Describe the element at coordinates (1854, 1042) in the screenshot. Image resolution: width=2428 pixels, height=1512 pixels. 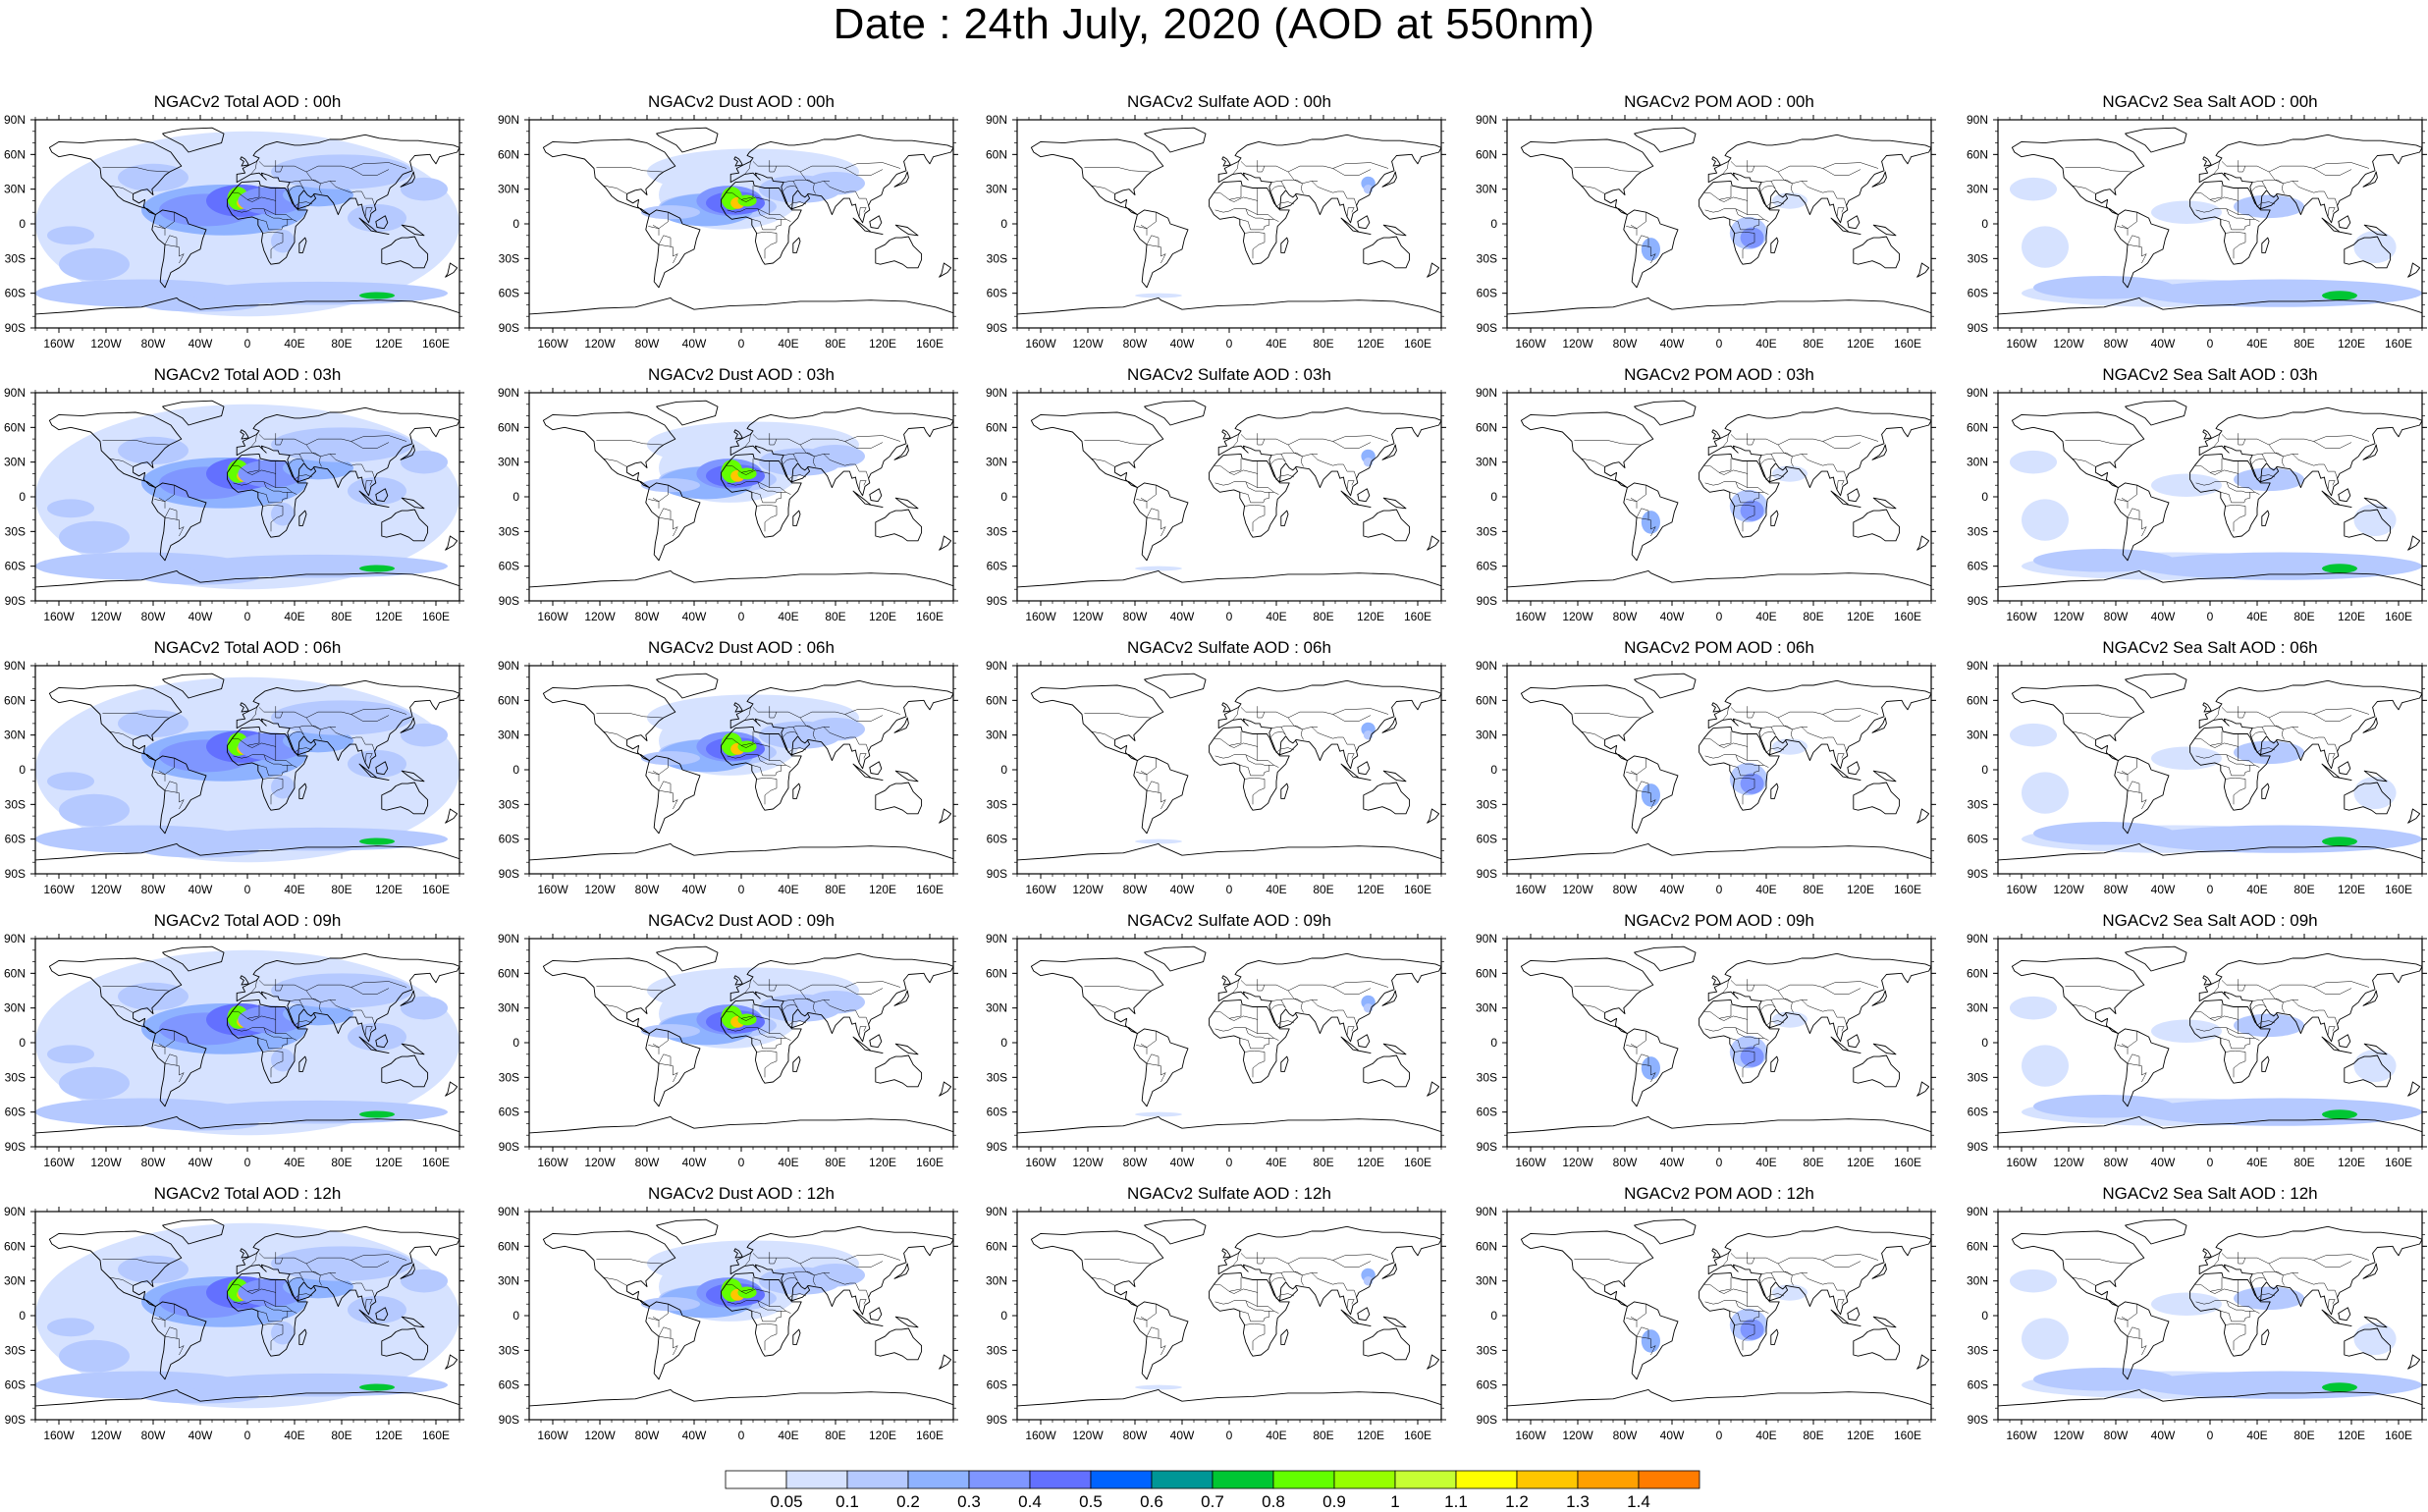
I see `coastline-borneo` at that location.